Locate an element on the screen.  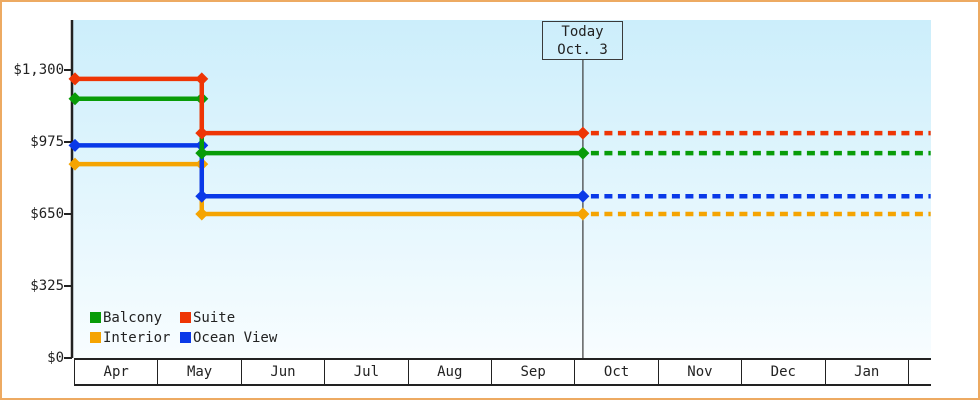
legend-item-ocean-view: Ocean View is located at coordinates (228, 338).